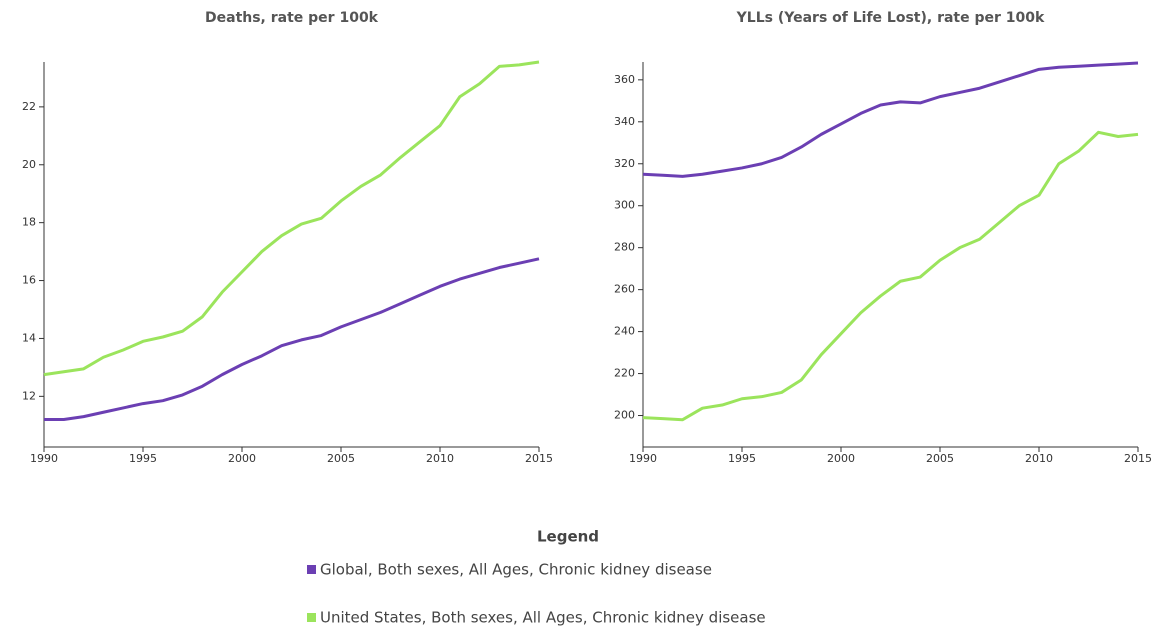 The height and width of the screenshot is (630, 1161). I want to click on y-tick-label: 340, so click(624, 121).